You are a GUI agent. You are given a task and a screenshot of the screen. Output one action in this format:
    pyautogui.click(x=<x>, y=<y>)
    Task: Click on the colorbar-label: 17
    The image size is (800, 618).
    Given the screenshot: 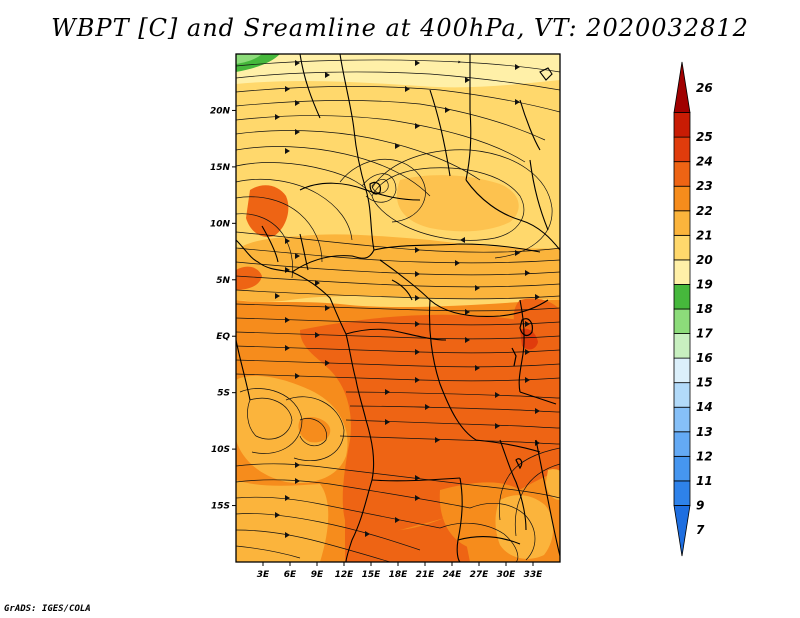 What is the action you would take?
    pyautogui.click(x=704, y=334)
    